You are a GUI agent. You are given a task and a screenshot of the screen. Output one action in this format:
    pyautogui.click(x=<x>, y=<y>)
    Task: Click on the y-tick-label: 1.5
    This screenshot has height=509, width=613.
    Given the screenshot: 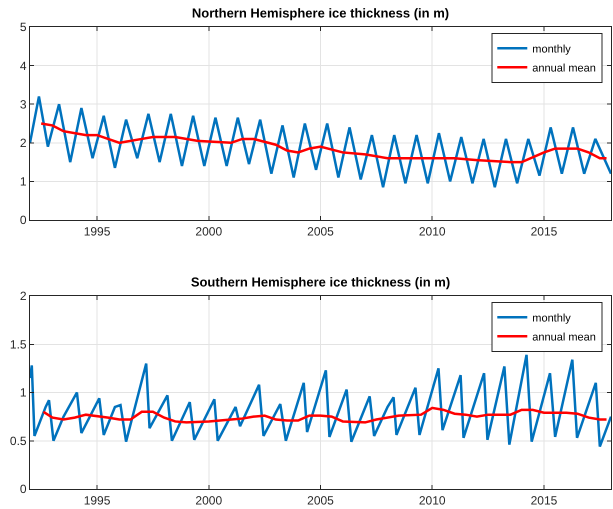 What is the action you would take?
    pyautogui.click(x=18, y=344)
    